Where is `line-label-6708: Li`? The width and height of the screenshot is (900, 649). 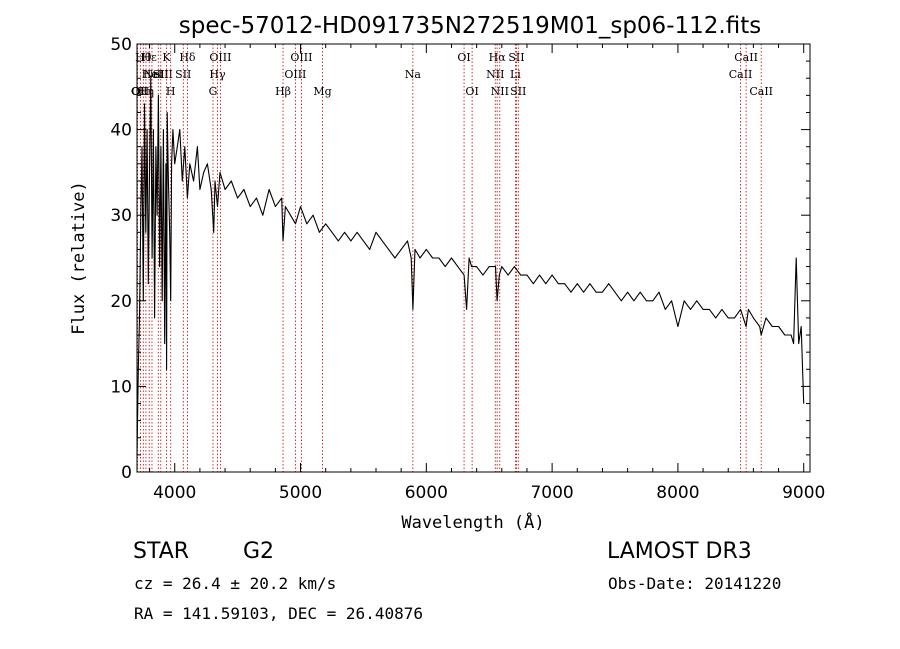
line-label-6708: Li is located at coordinates (515, 74).